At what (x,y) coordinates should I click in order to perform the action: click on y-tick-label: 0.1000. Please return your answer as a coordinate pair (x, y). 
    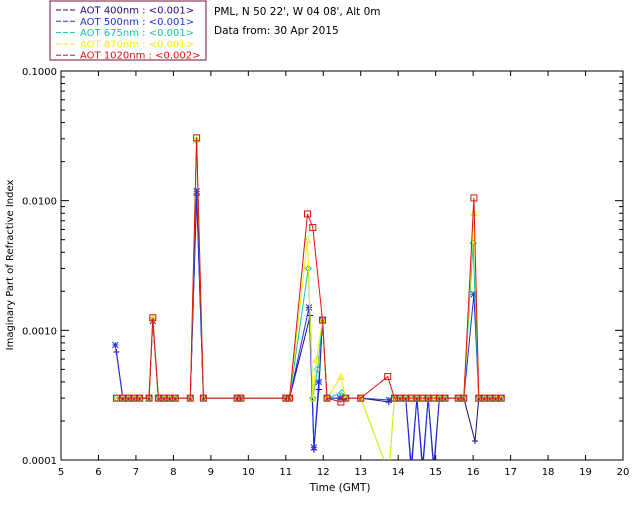
    Looking at the image, I should click on (39, 72).